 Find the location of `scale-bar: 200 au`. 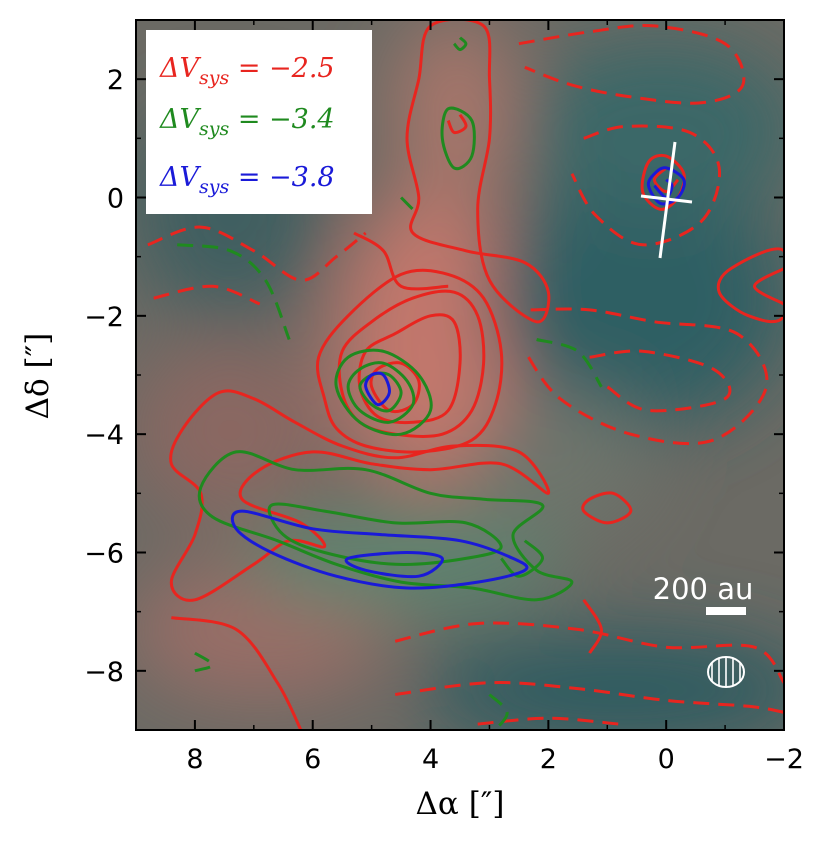

scale-bar: 200 au is located at coordinates (703, 593).